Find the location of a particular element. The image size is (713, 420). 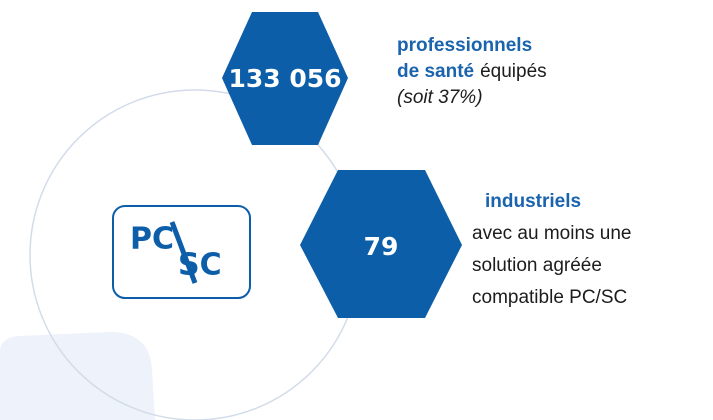

label-note: (soit 37%) is located at coordinates (440, 97).